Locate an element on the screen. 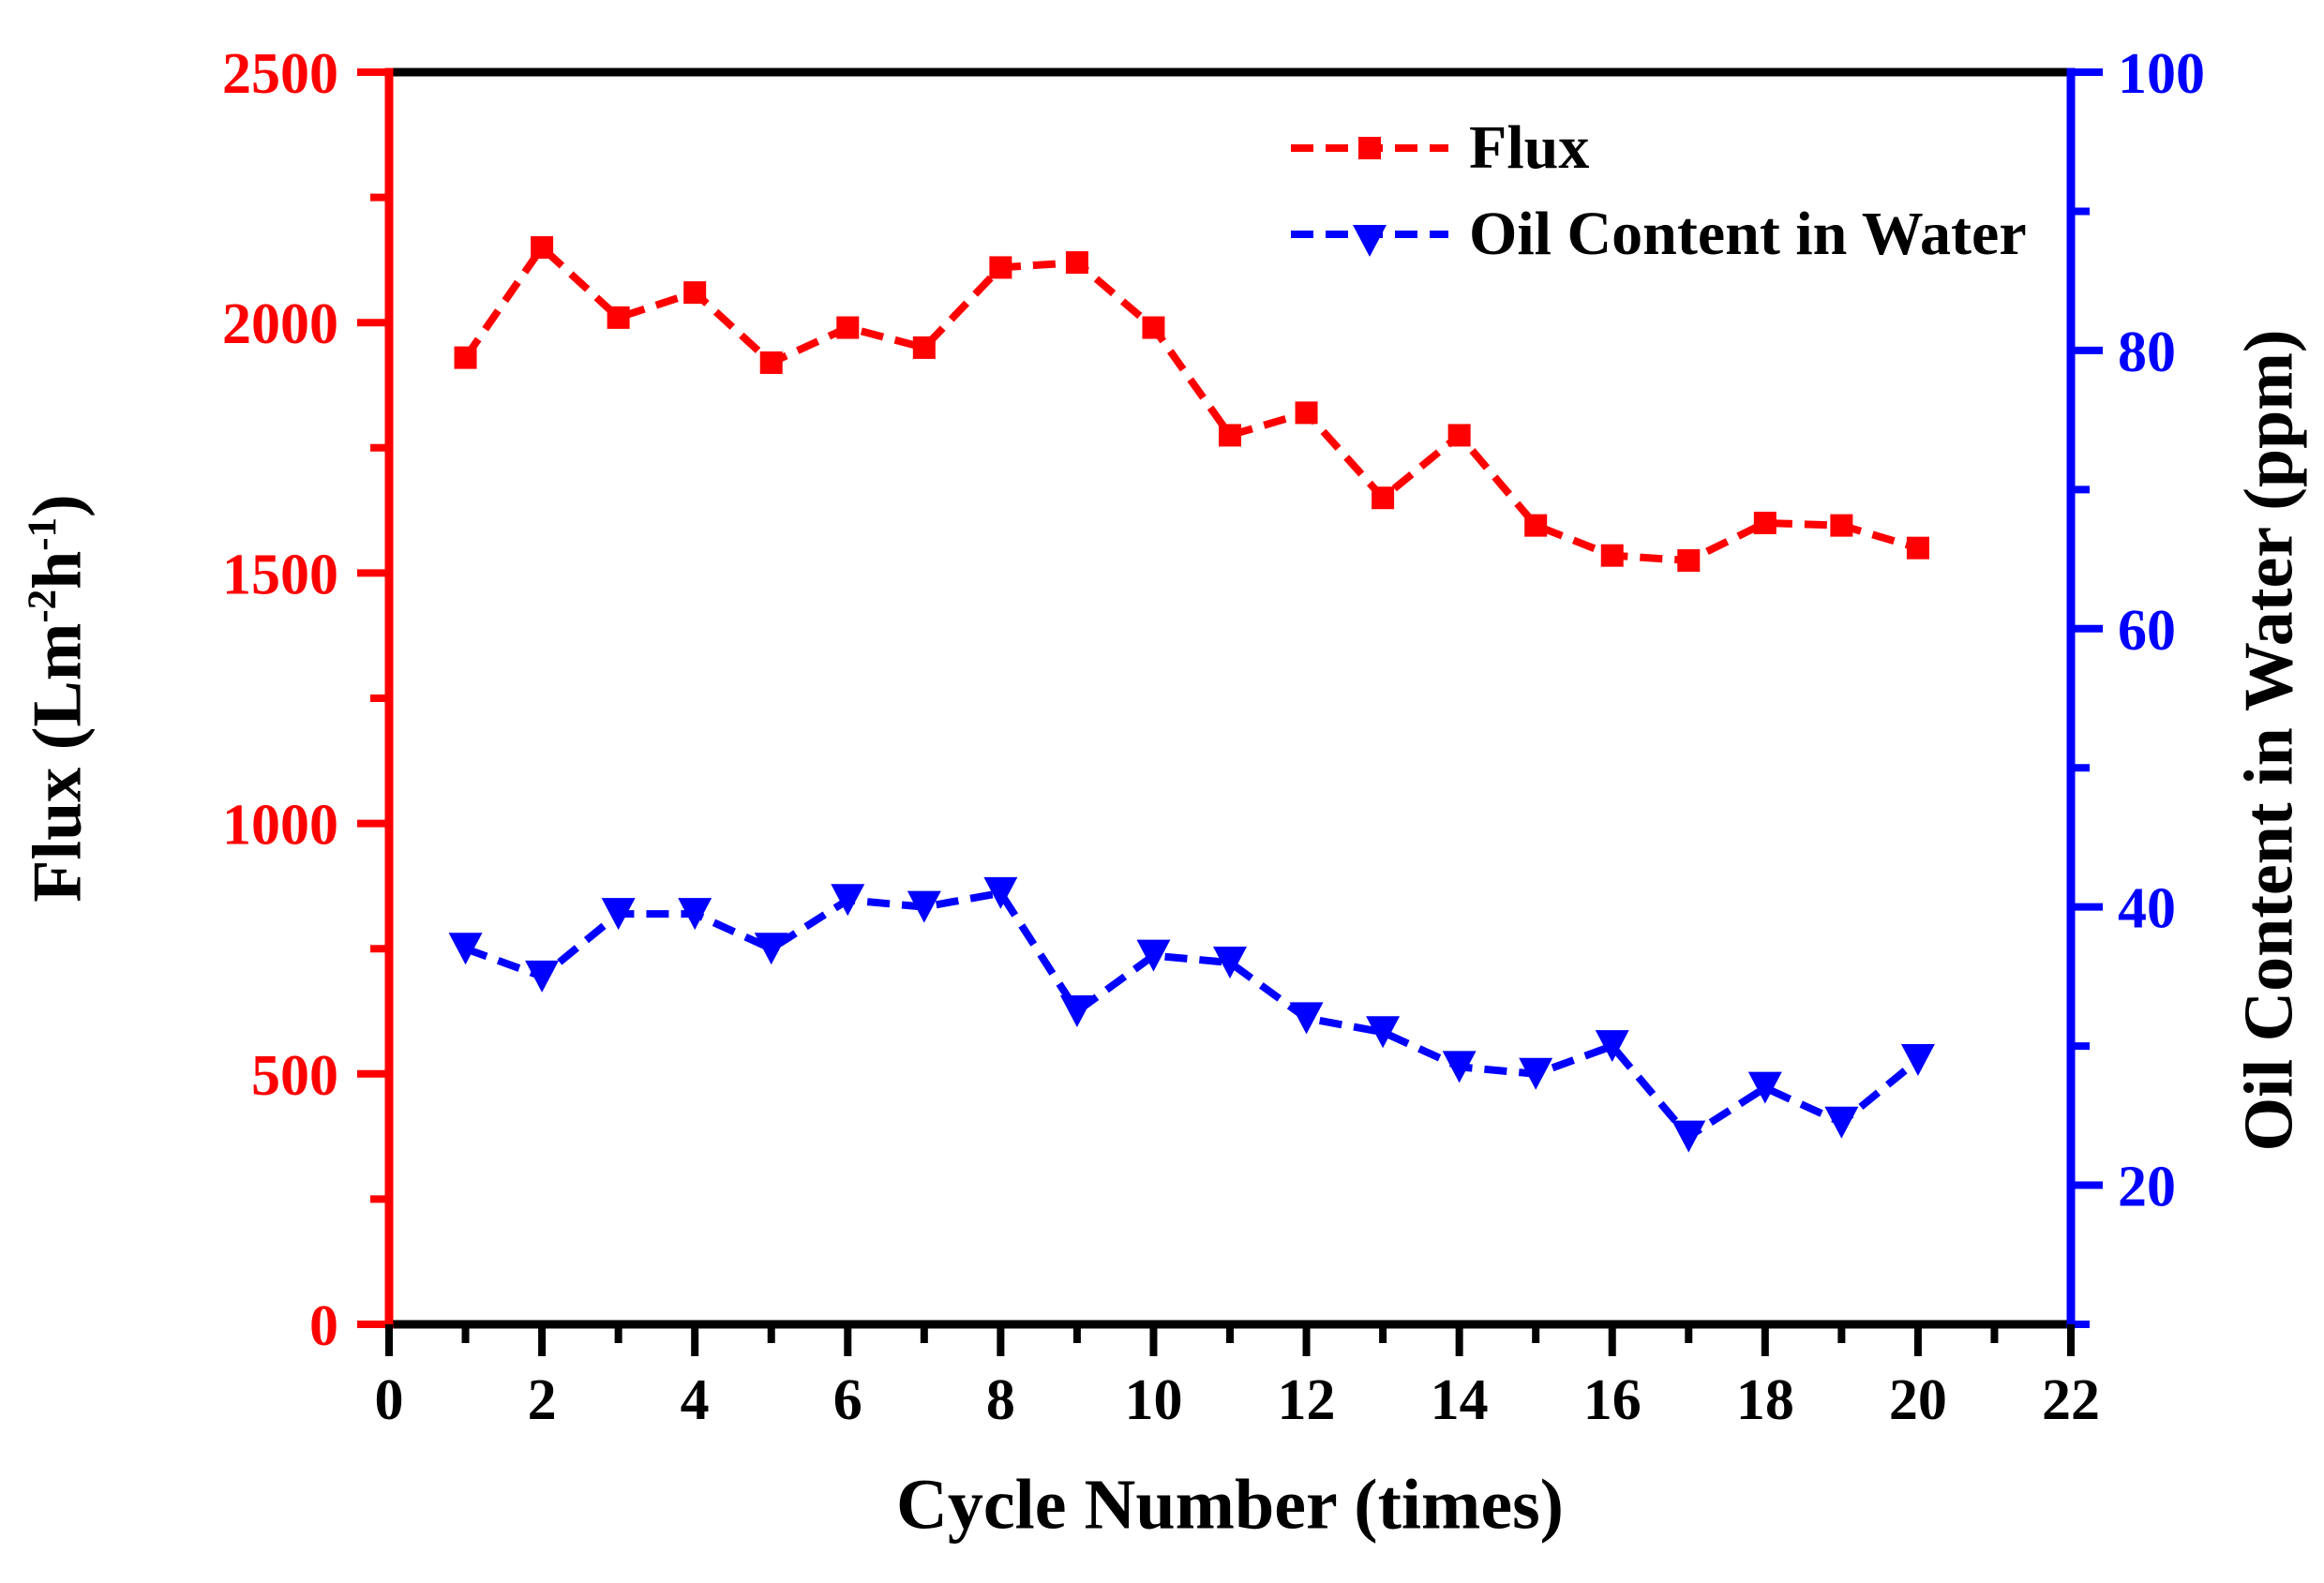 Image resolution: width=2324 pixels, height=1583 pixels. left-axis-tick-label: 2000 is located at coordinates (280, 324).